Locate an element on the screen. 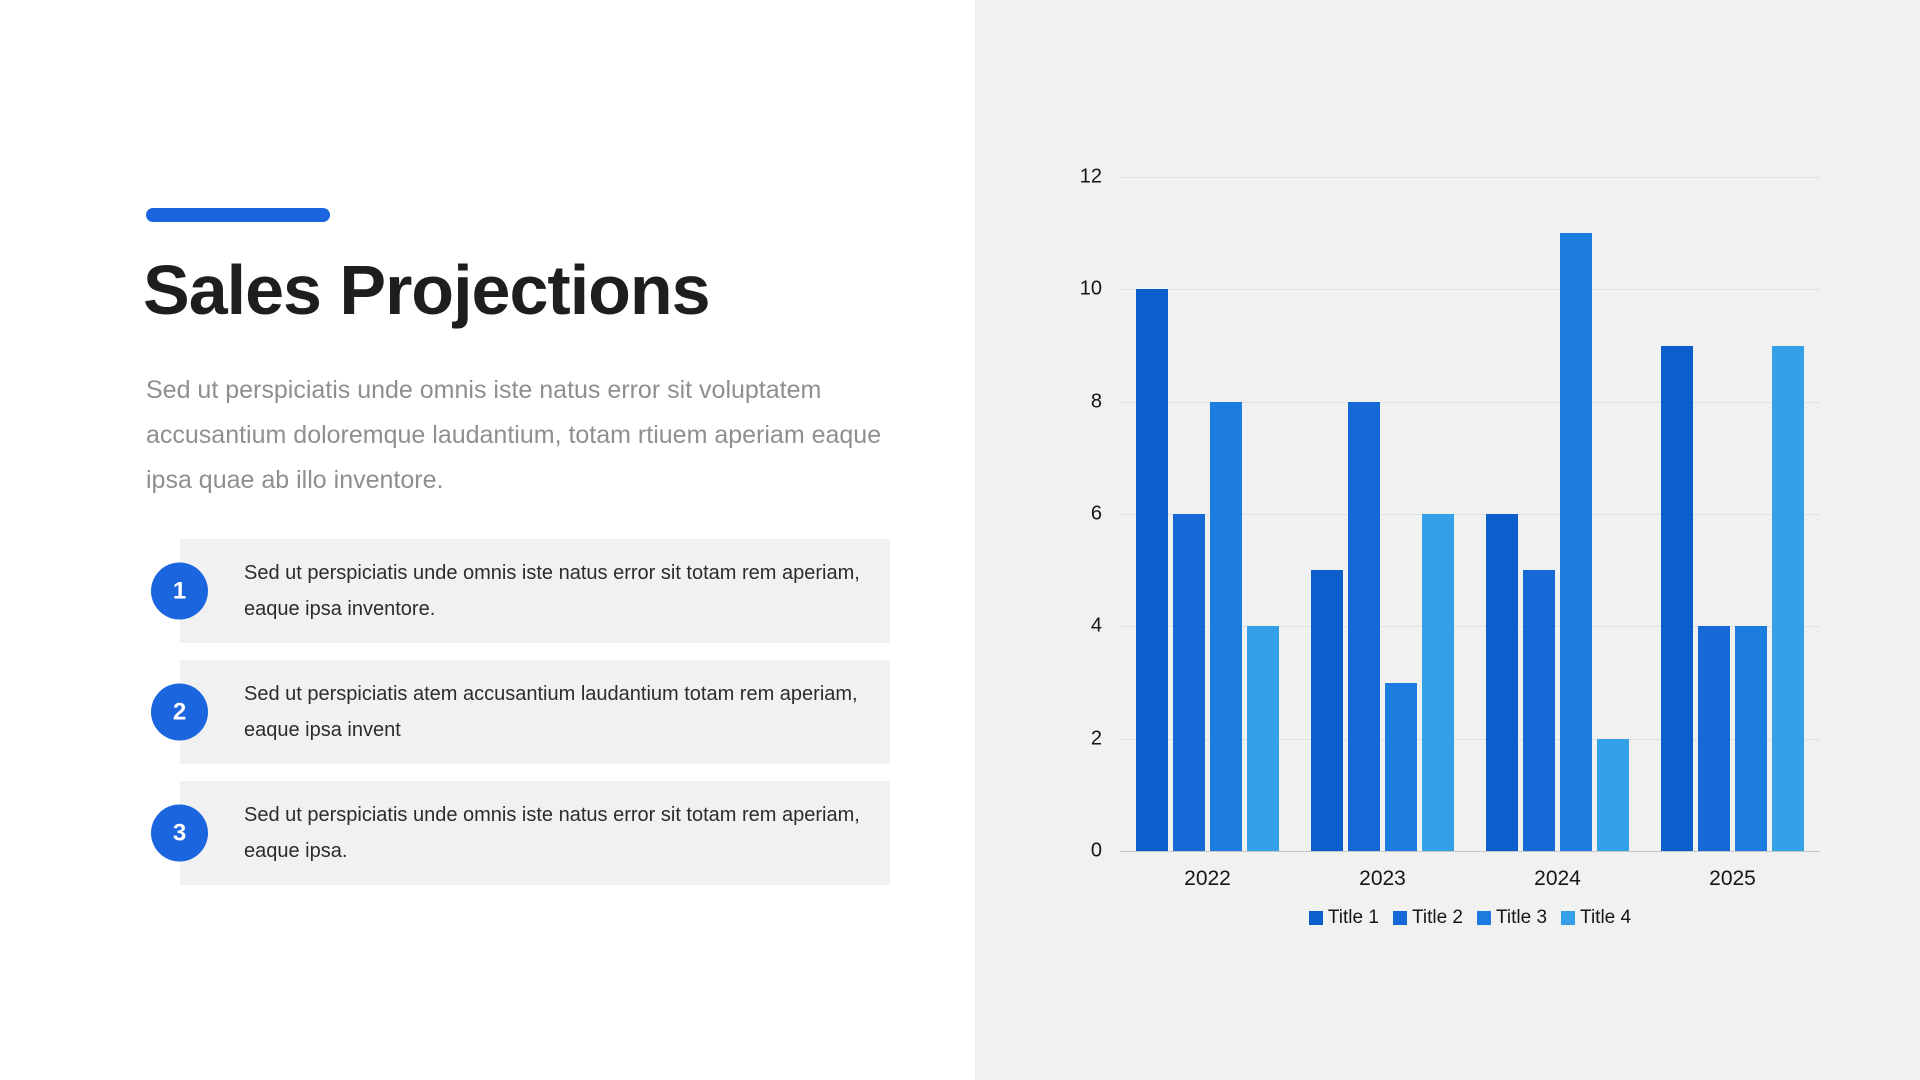  chart-legend: Title 1 Title 2 Title 3 Title 4 is located at coordinates (1470, 918).